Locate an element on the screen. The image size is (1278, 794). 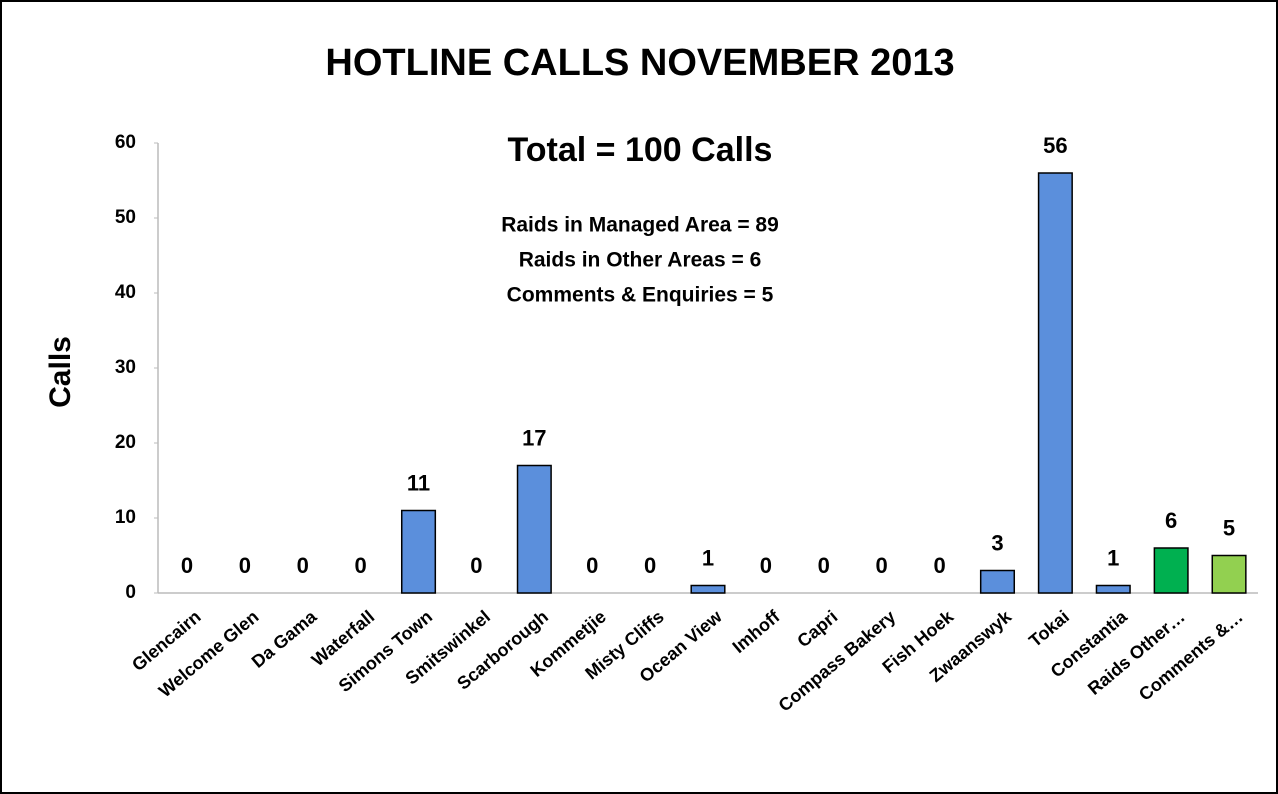
y-tick-label: 20 is located at coordinates (125, 442).